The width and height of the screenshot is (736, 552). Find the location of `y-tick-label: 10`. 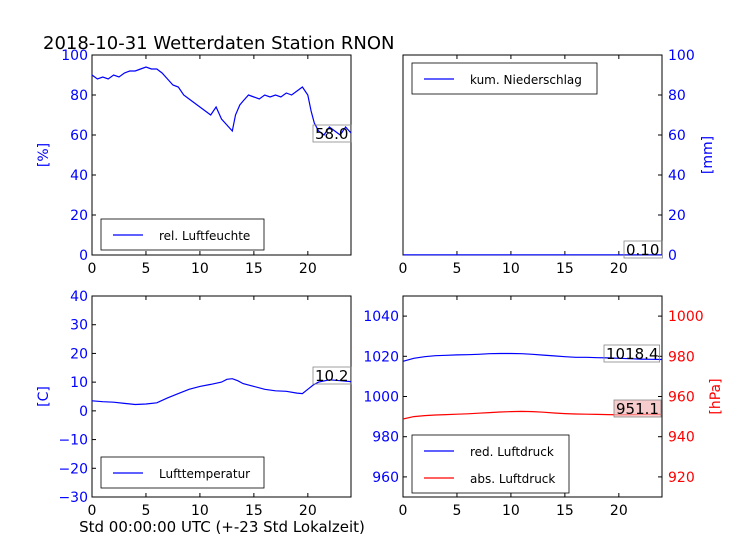

y-tick-label: 10 is located at coordinates (79, 383).